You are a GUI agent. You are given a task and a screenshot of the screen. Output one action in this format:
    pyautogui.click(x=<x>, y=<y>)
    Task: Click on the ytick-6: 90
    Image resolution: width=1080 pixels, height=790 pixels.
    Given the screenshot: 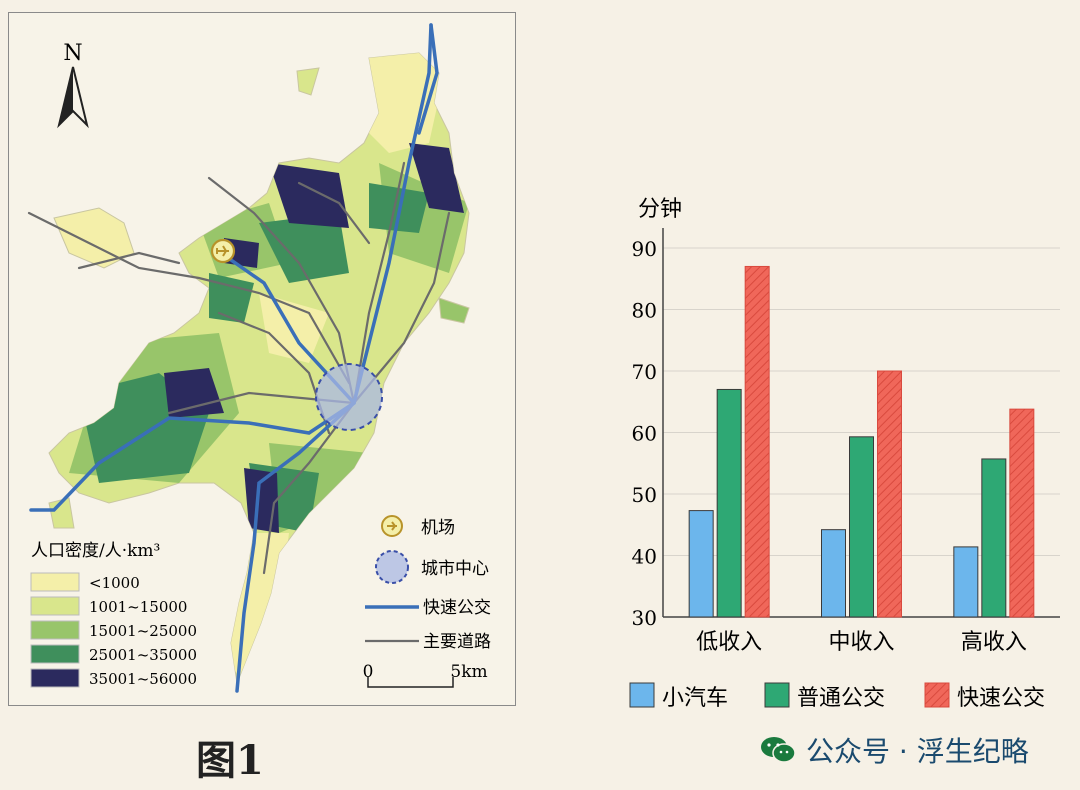 What is the action you would take?
    pyautogui.click(x=644, y=249)
    